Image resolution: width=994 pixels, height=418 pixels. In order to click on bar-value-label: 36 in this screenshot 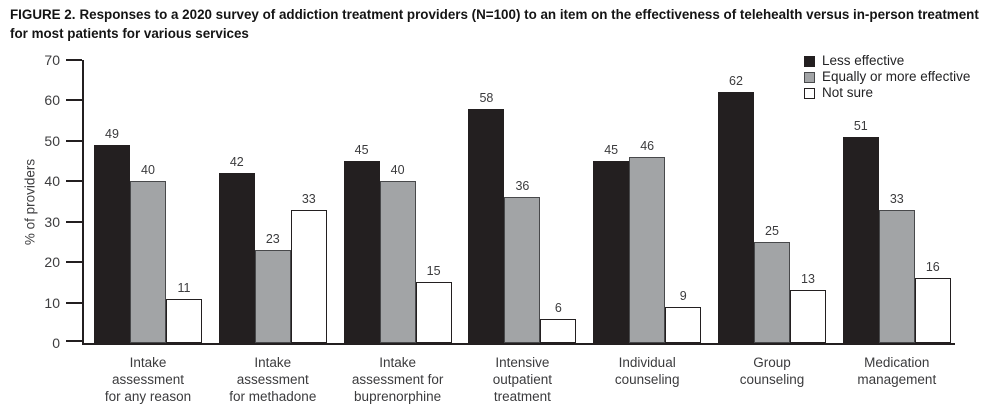, I will do `click(522, 186)`.